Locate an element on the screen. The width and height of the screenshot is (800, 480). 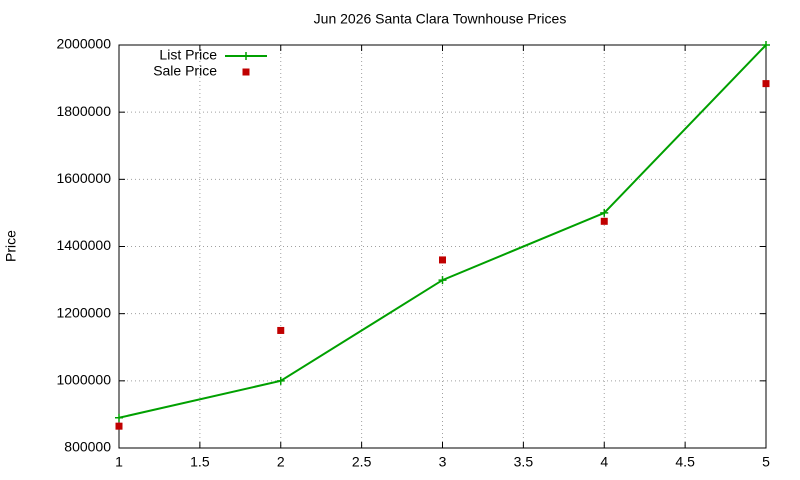
x-tick-label: 3 is located at coordinates (443, 462).